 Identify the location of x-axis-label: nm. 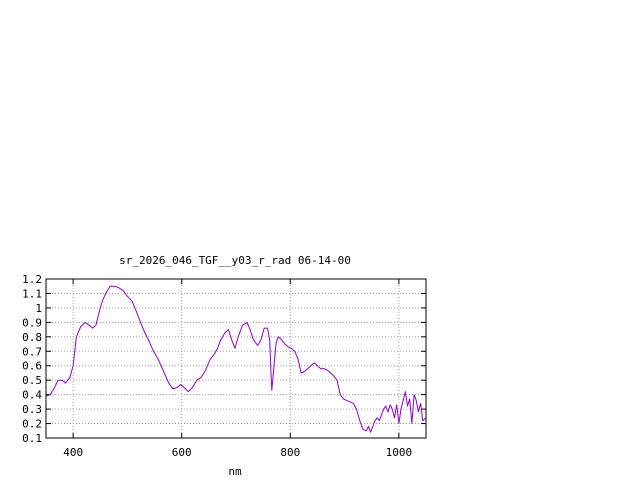
(235, 471).